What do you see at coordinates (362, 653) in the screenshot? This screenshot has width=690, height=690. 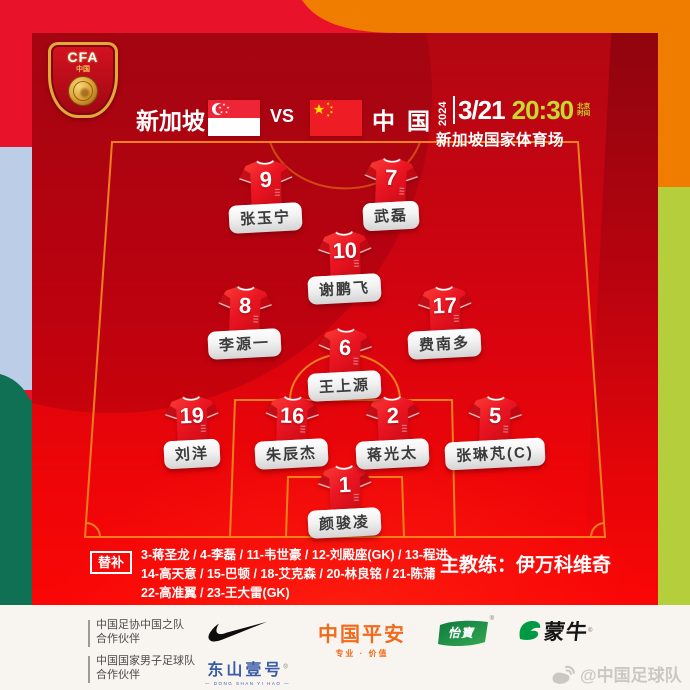 I see `pingan-slogan: 专业 · 价值` at bounding box center [362, 653].